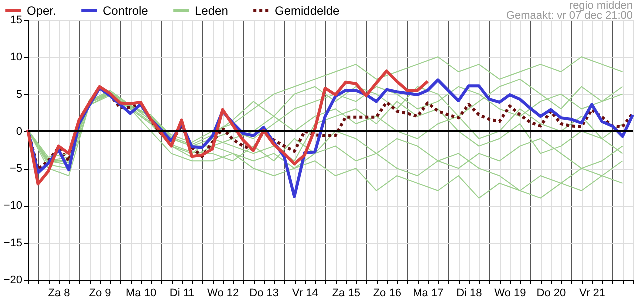 The height and width of the screenshot is (300, 635). What do you see at coordinates (41, 11) in the screenshot?
I see `legend-label: Oper.` at bounding box center [41, 11].